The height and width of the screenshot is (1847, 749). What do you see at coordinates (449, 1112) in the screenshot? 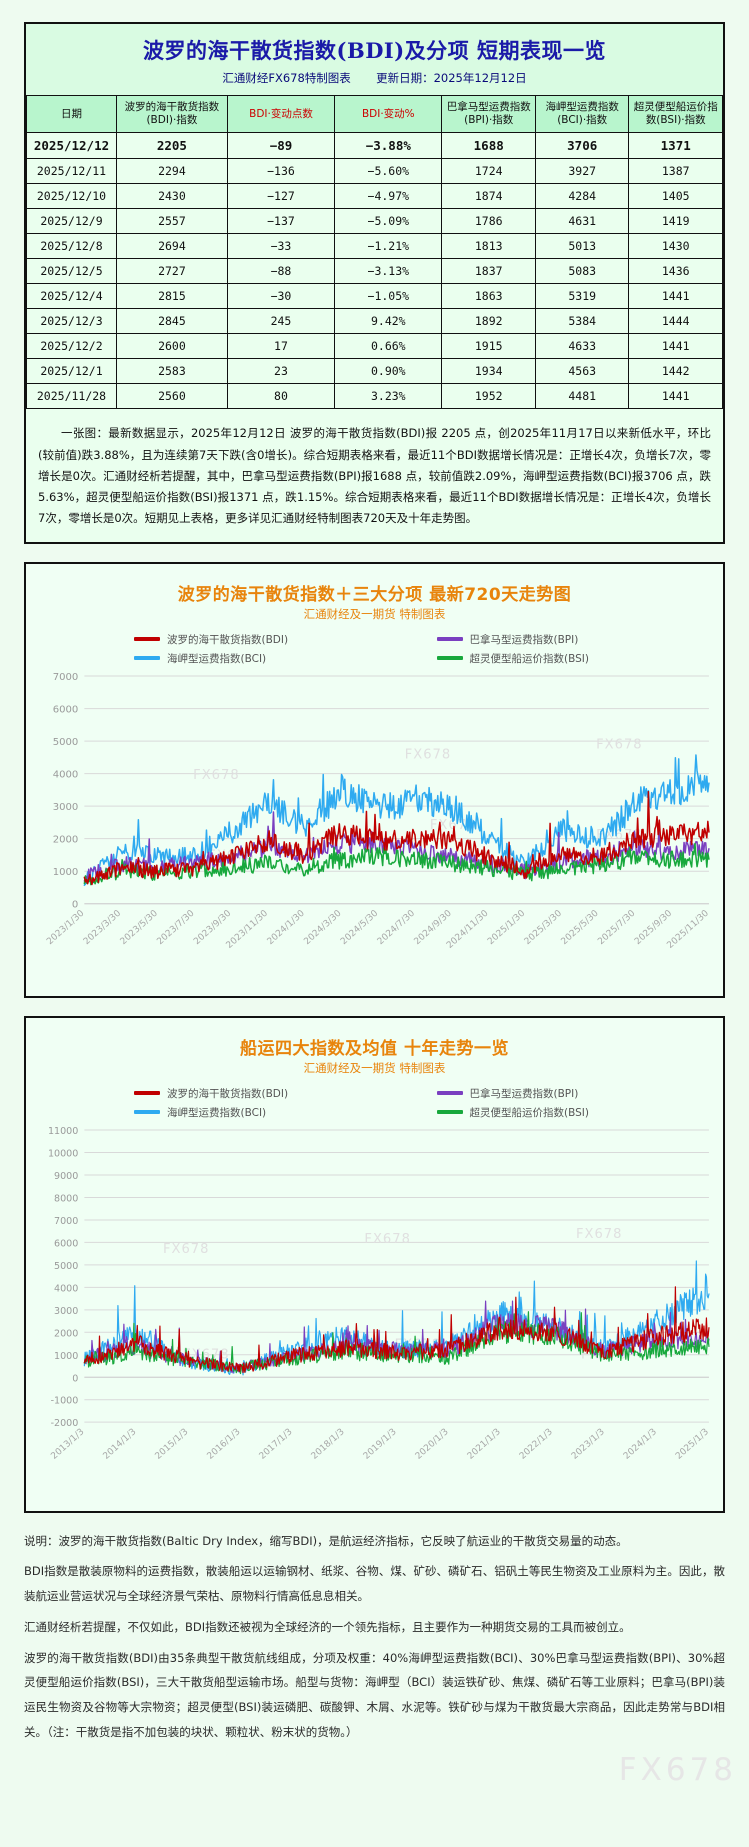
I see `legend-swatch-bsi-10y` at bounding box center [449, 1112].